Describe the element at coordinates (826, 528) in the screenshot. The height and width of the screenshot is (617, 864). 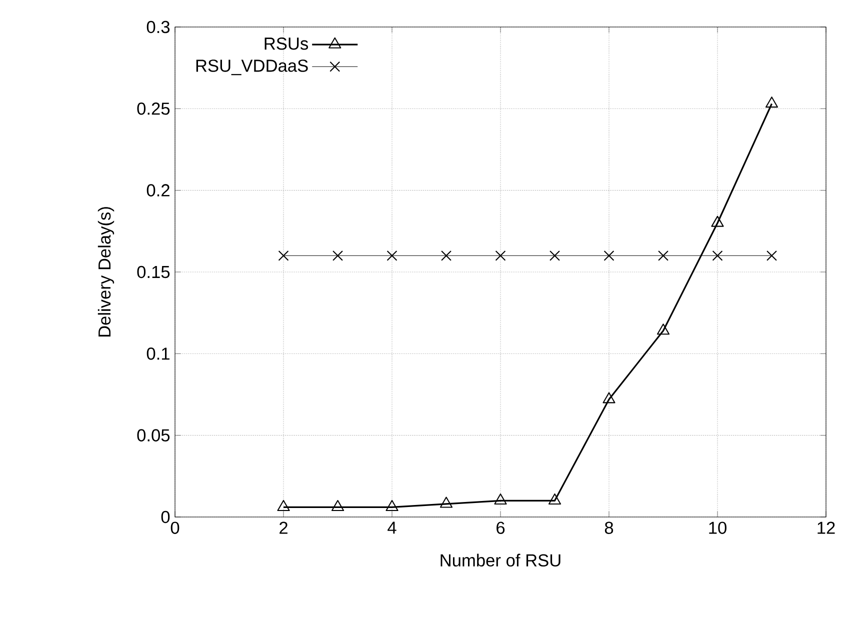
I see `x-tick-label: 12` at that location.